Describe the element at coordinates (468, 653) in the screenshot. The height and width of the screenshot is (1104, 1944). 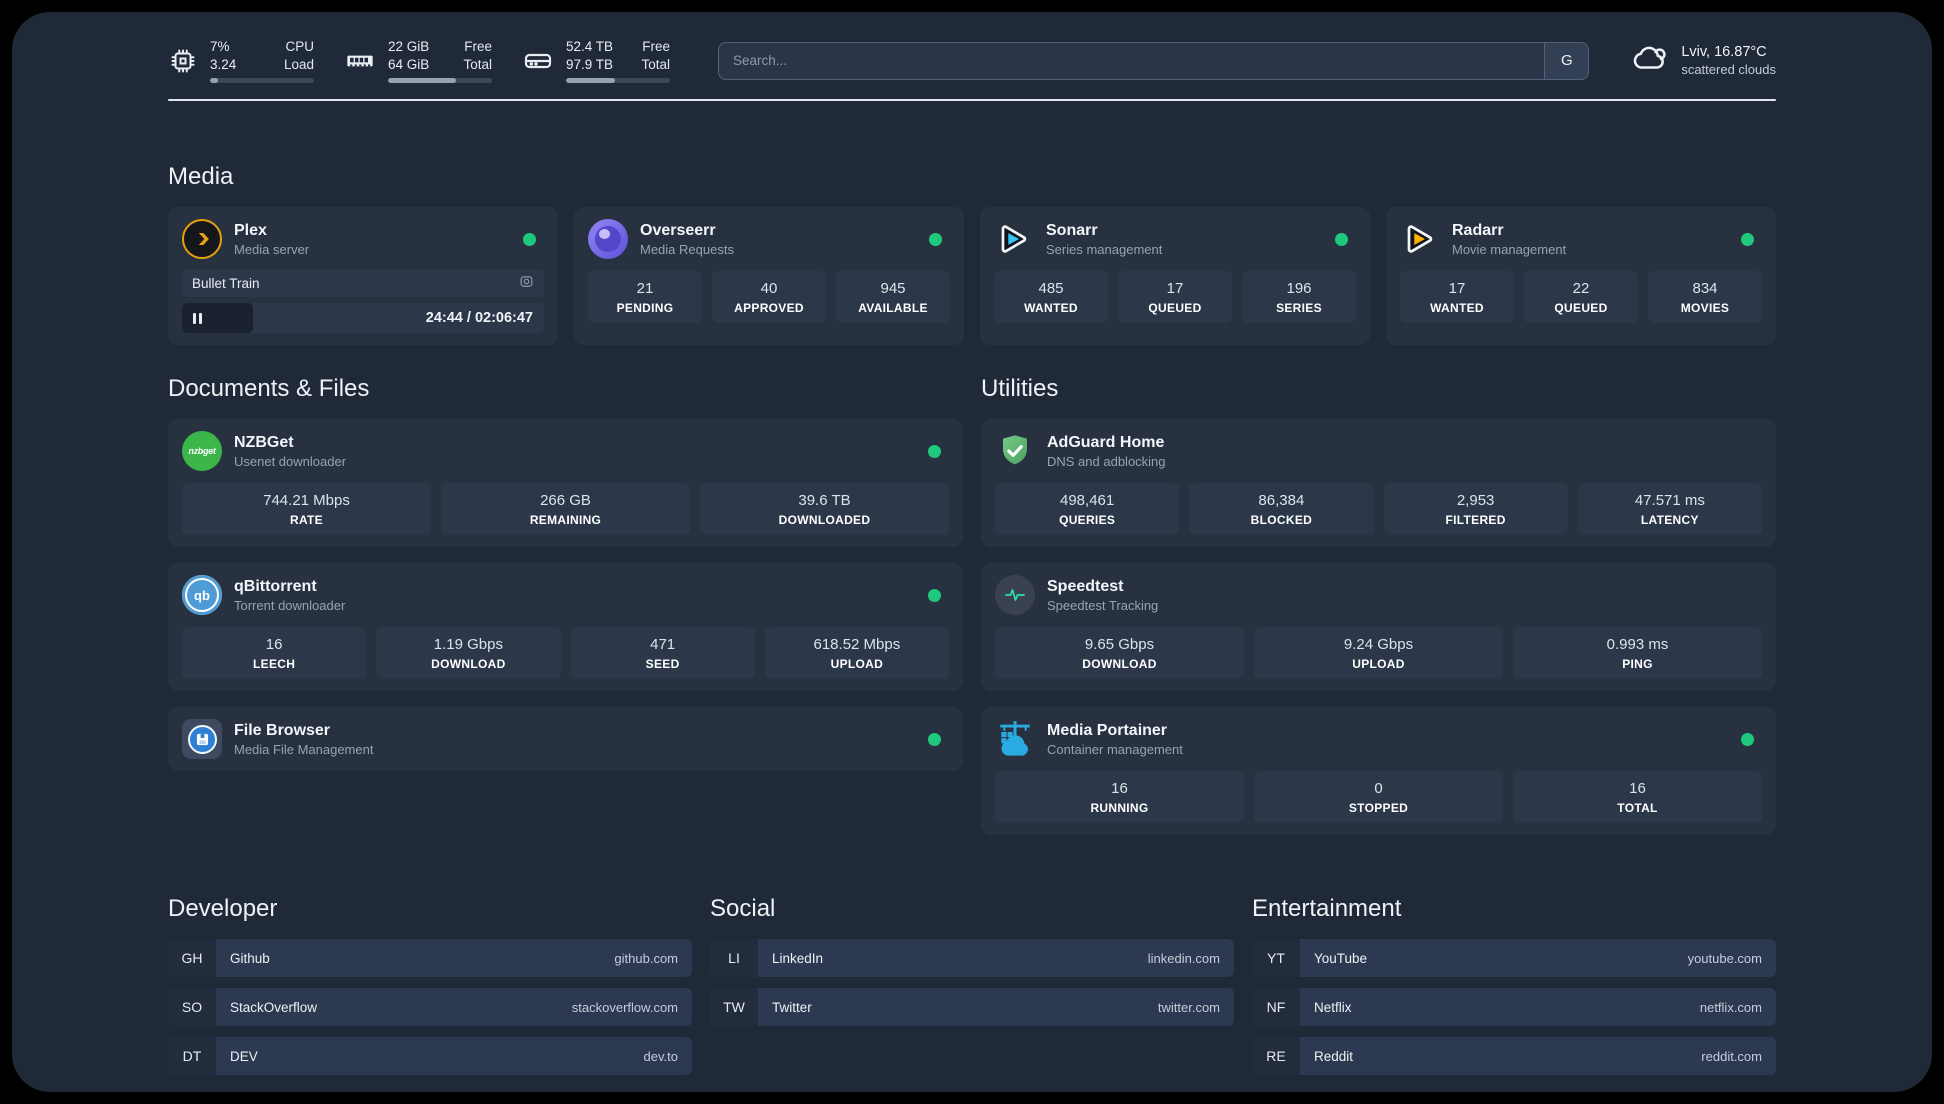
I see `stat-download: 1.19 Gbps DOWNLOAD` at that location.